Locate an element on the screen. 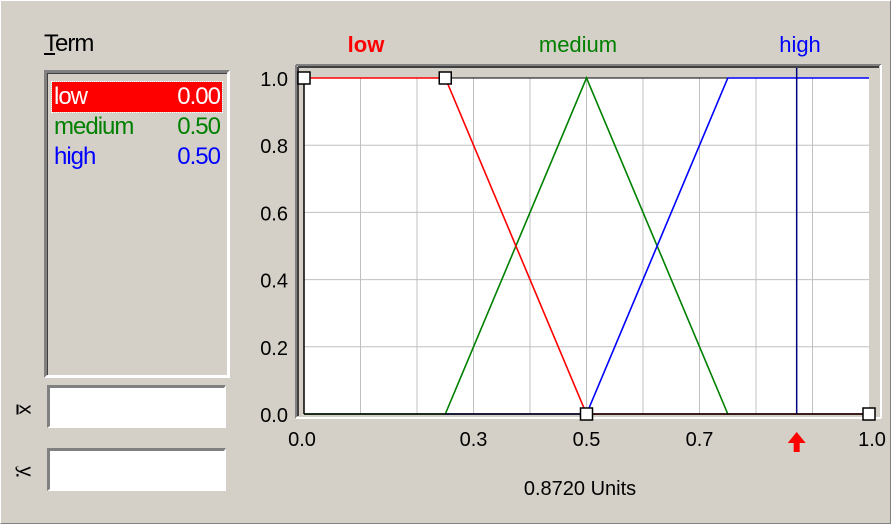 This screenshot has height=524, width=891. y-tick-label: 0.8 is located at coordinates (274, 147).